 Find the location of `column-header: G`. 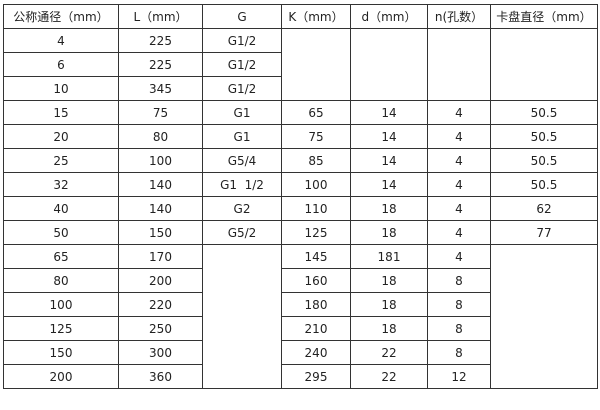

column-header: G is located at coordinates (242, 16).